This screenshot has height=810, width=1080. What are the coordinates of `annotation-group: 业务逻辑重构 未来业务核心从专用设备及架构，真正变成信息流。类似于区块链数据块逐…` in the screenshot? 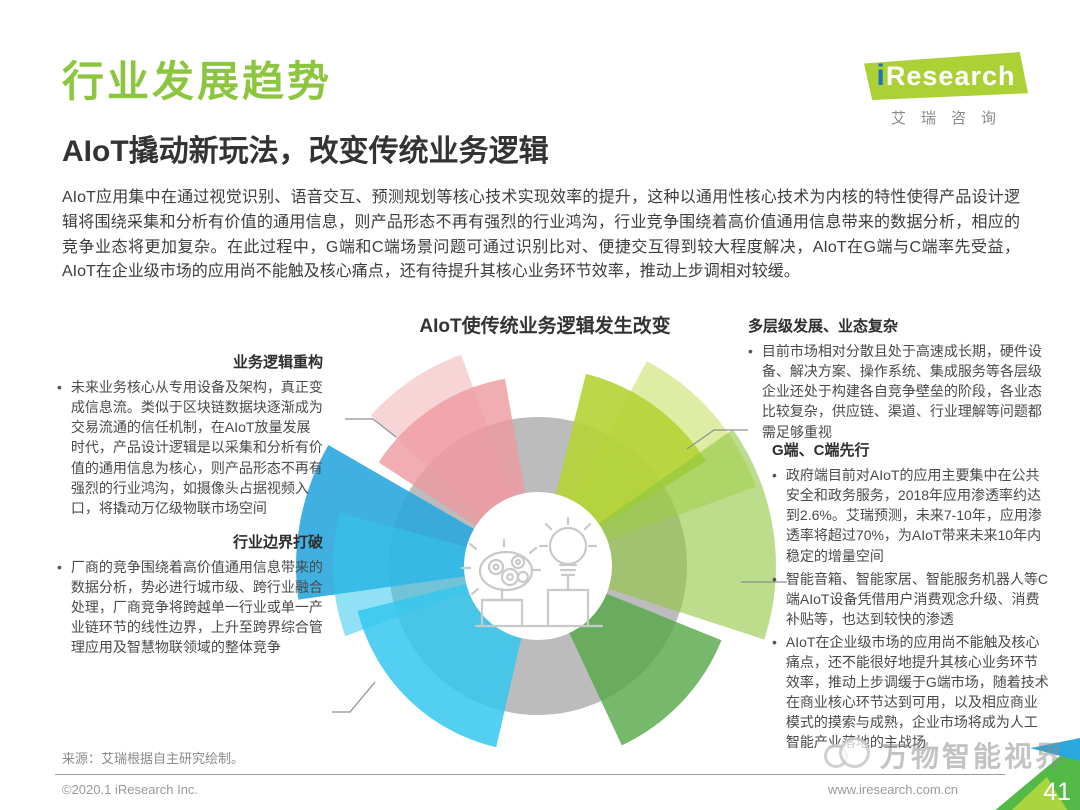 It's located at (190, 435).